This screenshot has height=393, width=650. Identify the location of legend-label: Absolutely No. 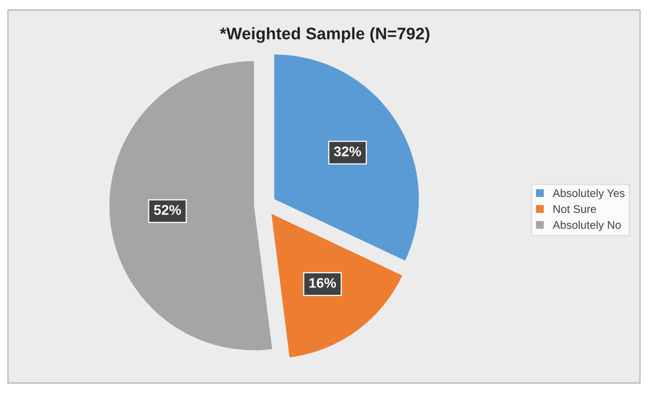
(586, 226).